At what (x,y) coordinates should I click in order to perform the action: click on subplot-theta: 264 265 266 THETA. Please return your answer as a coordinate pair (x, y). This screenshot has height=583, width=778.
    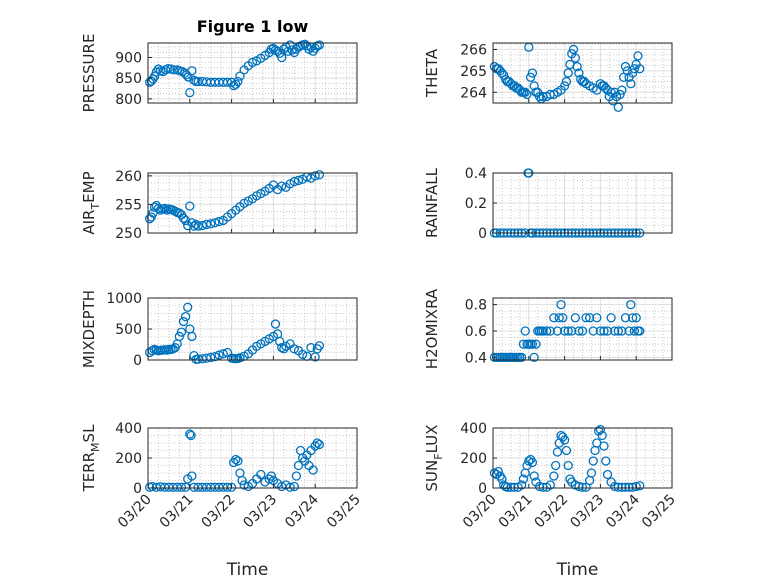
    Looking at the image, I should click on (548, 77).